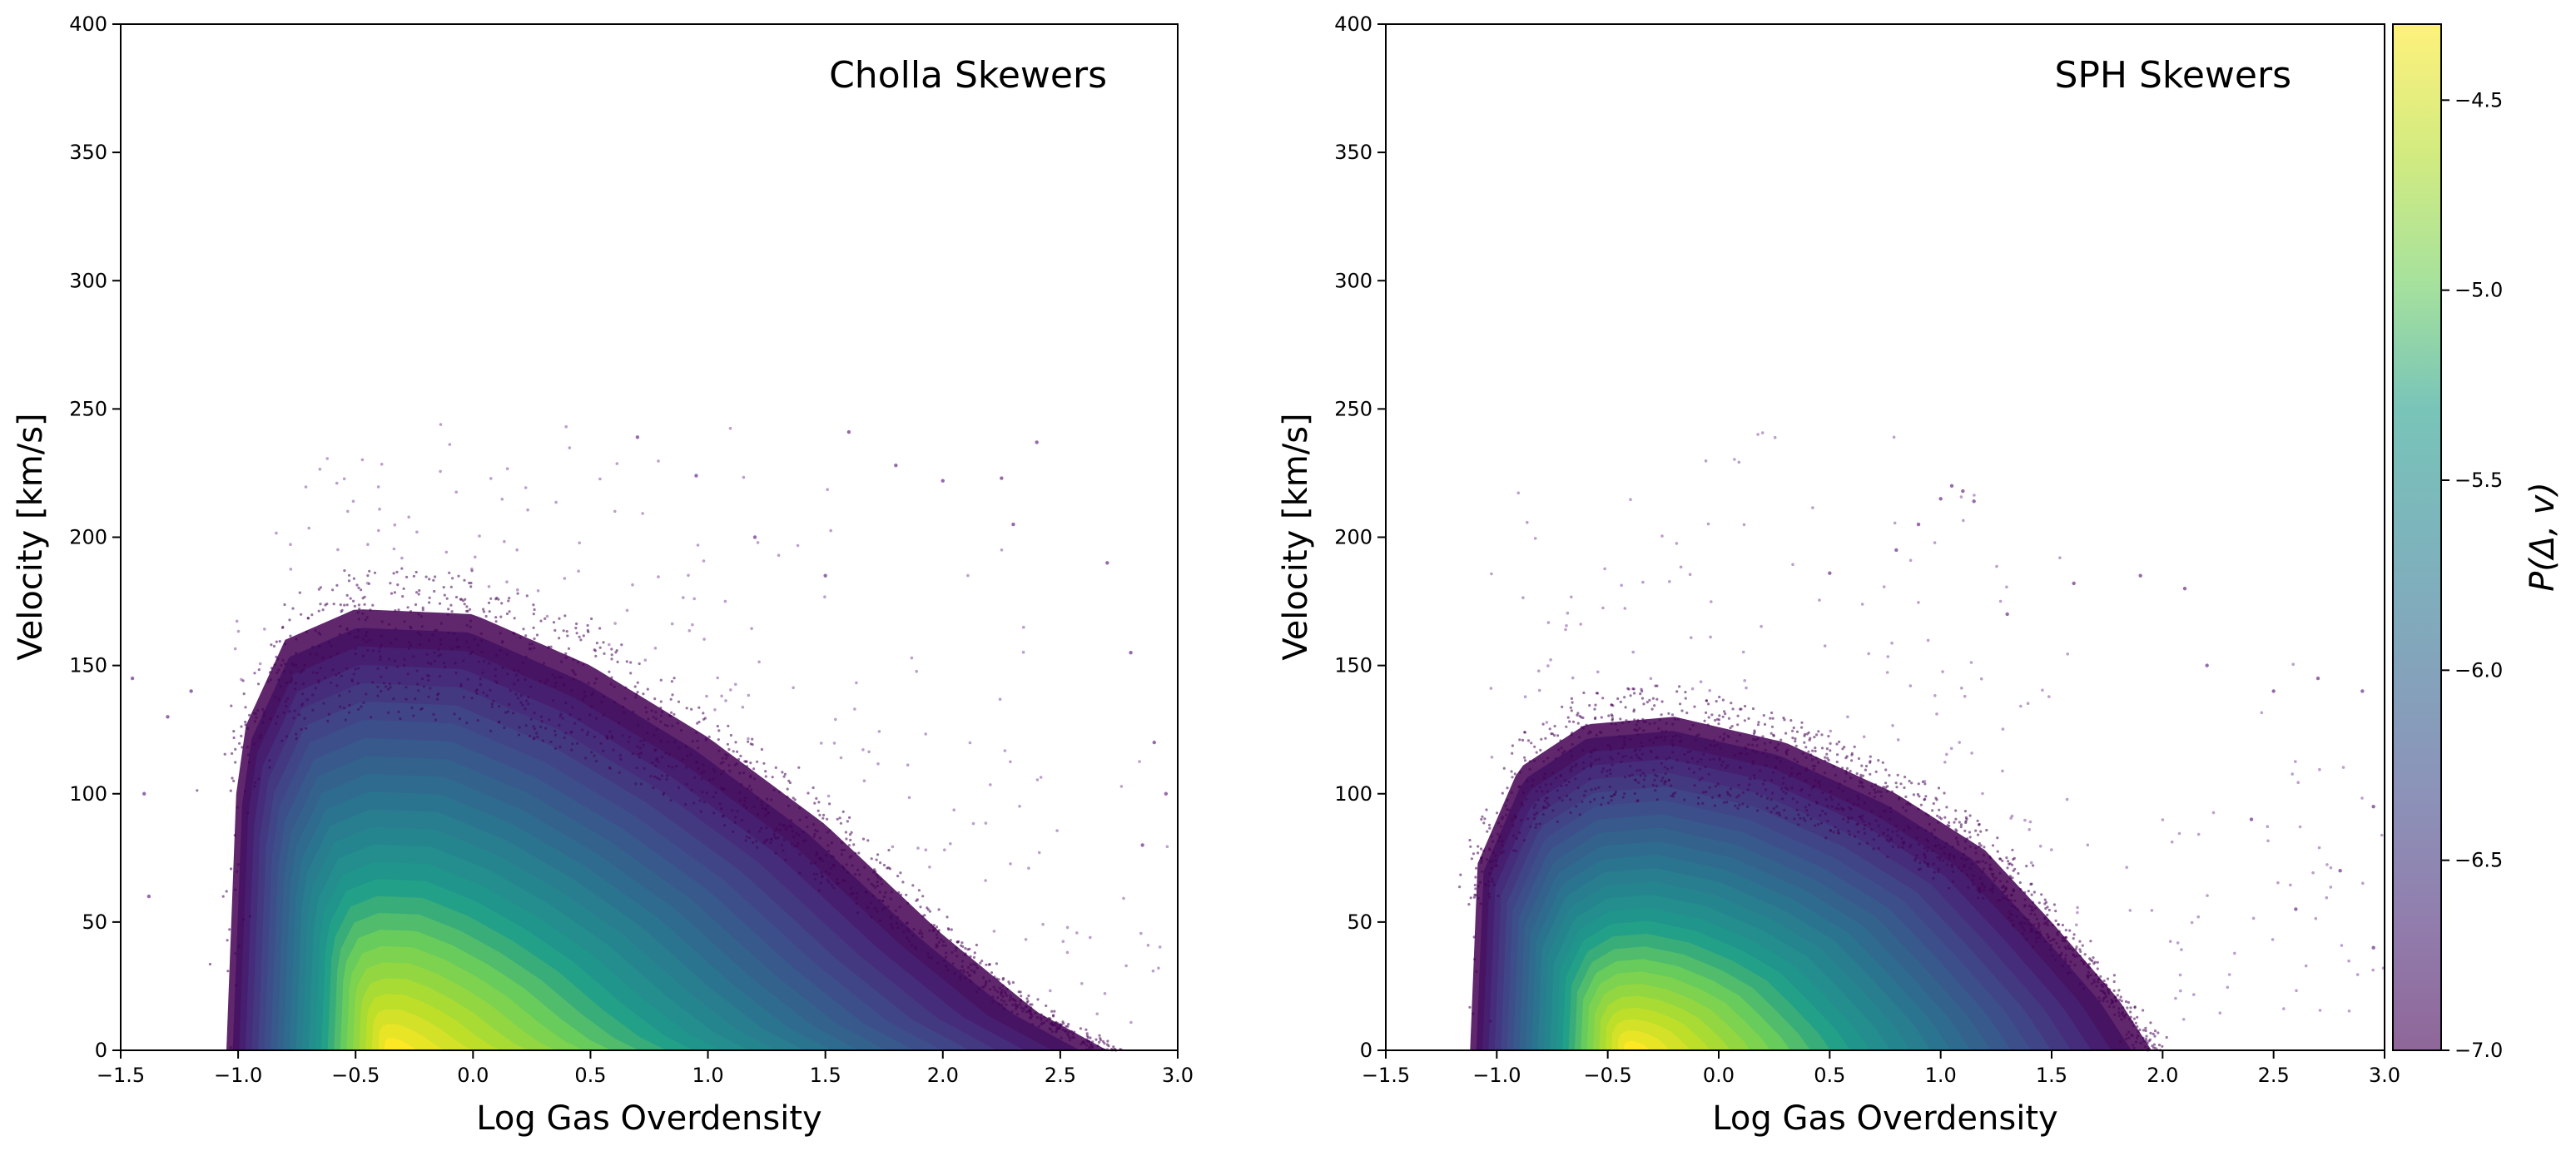 The height and width of the screenshot is (1151, 2576). Describe the element at coordinates (1386, 1075) in the screenshot. I see `x-tick-label: −1.5` at that location.